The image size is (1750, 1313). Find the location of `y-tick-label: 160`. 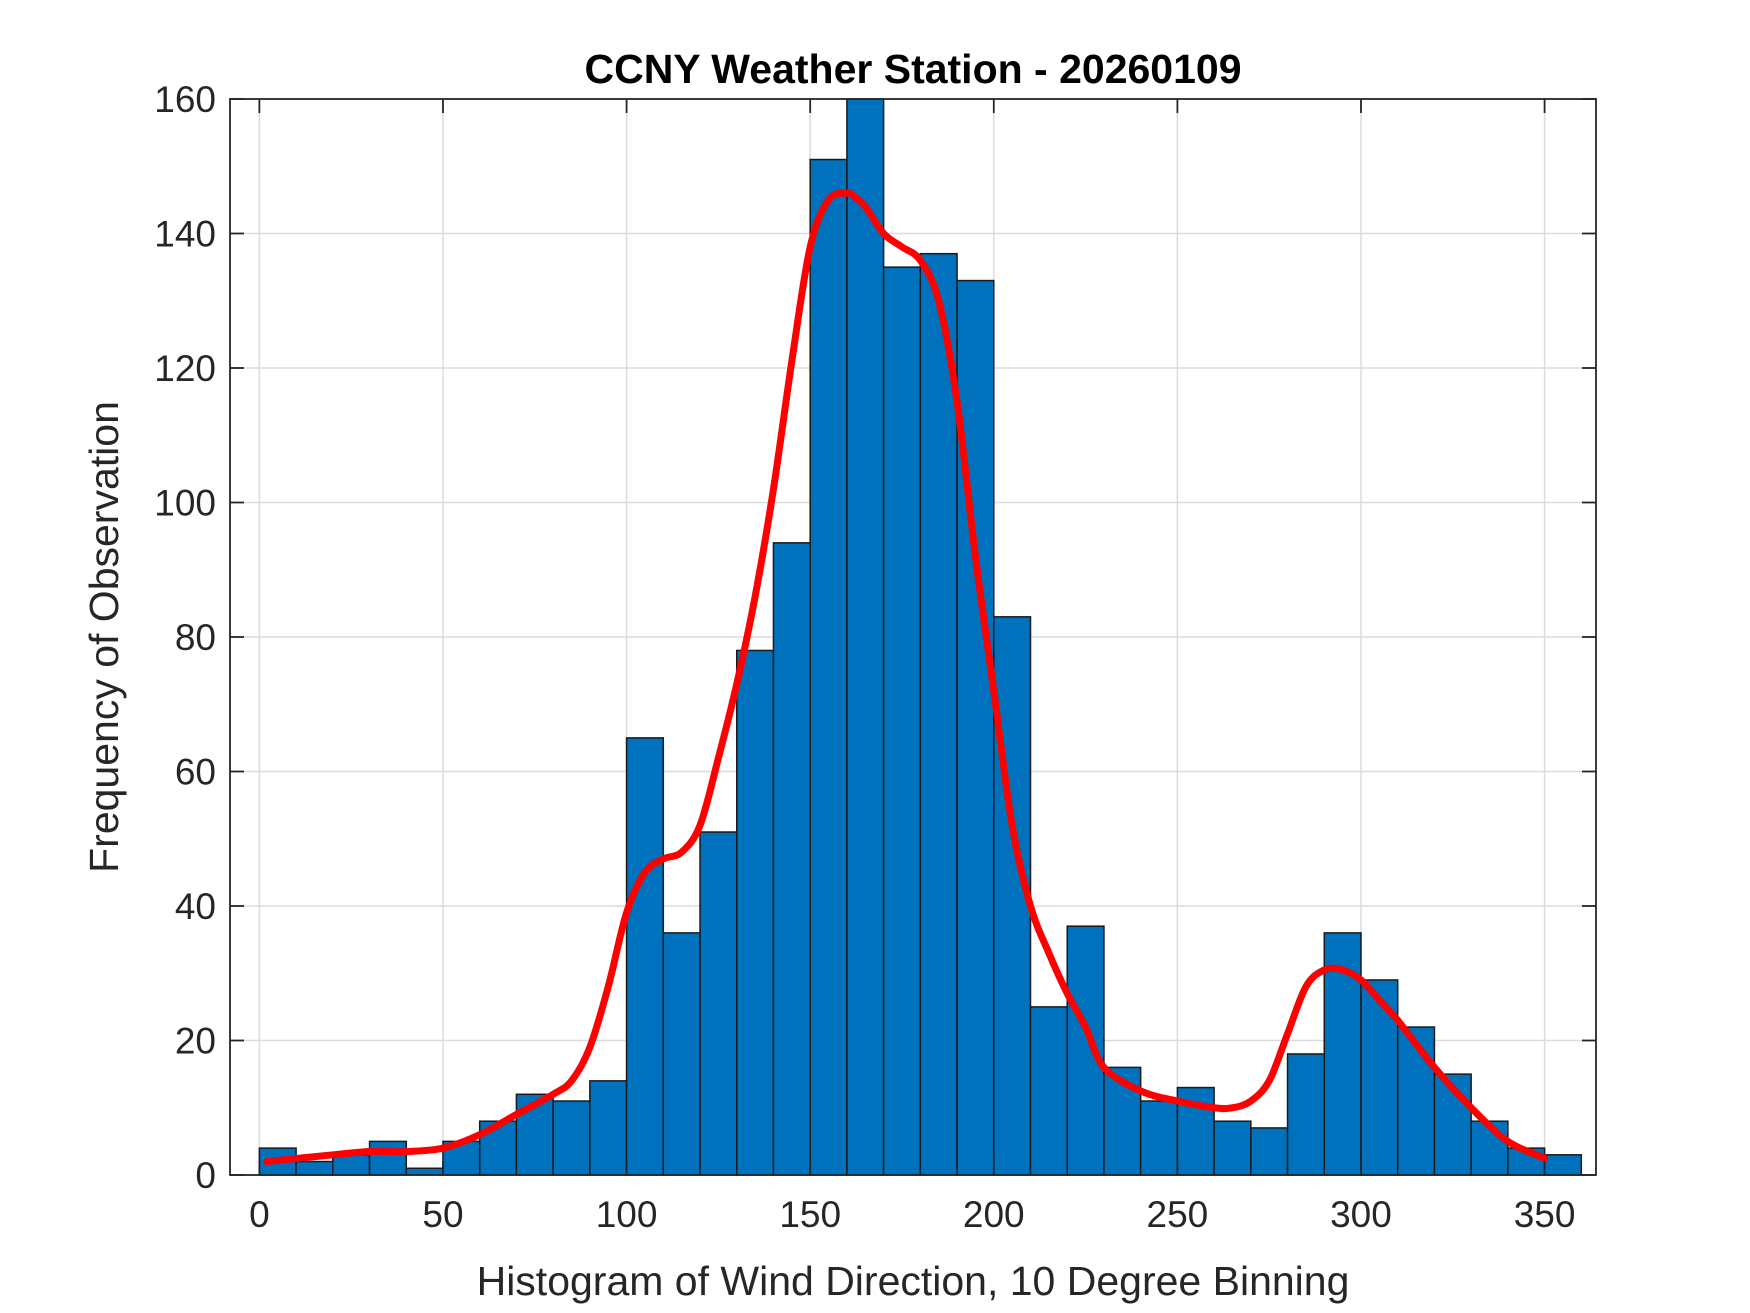

y-tick-label: 160 is located at coordinates (185, 99).